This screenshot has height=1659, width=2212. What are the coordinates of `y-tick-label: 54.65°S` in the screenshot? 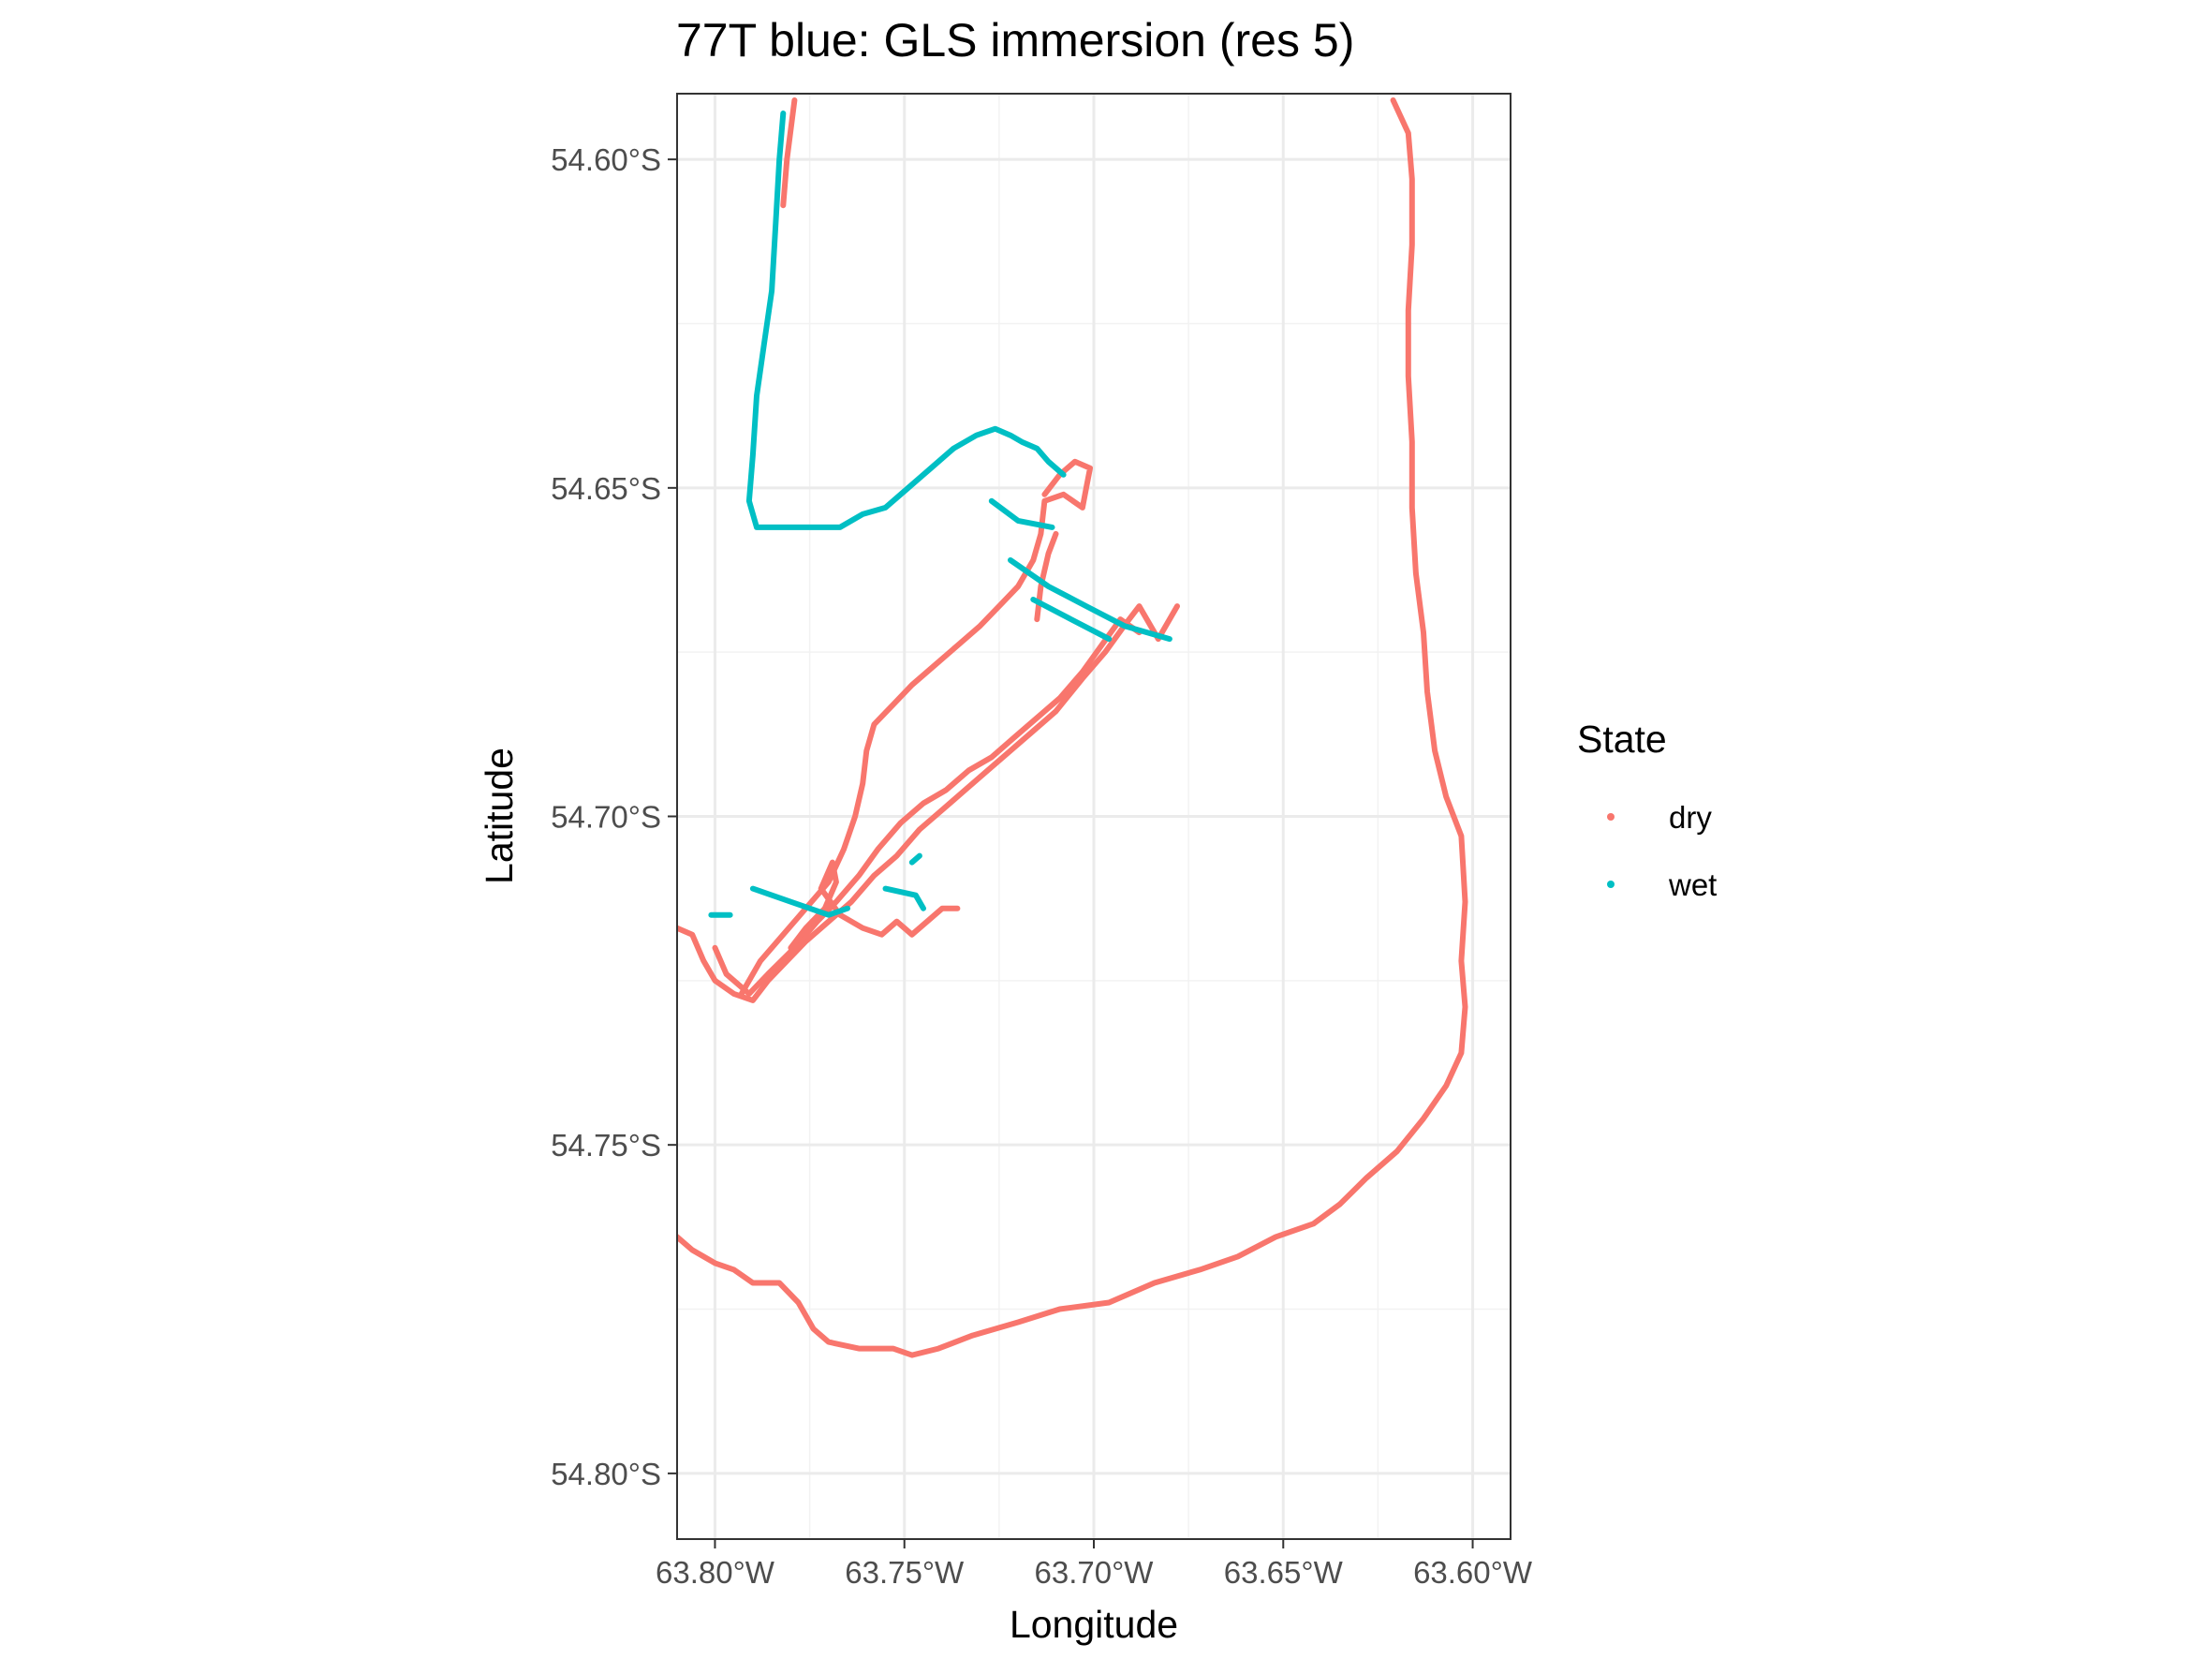 It's located at (606, 488).